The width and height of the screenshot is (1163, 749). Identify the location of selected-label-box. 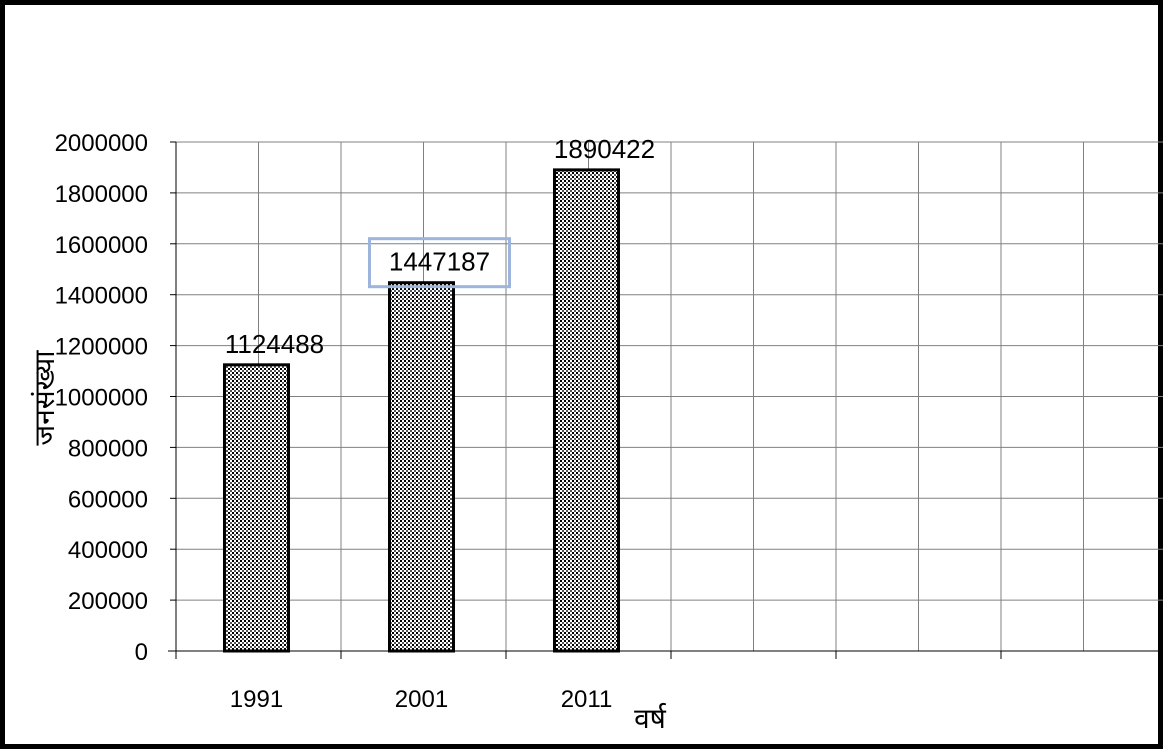
(439, 263).